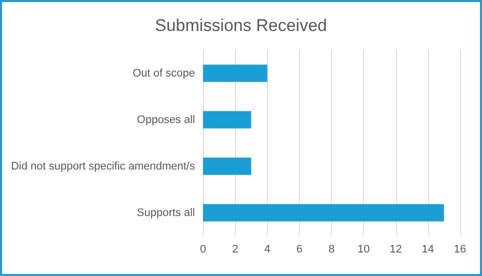 This screenshot has width=482, height=276. What do you see at coordinates (163, 73) in the screenshot?
I see `y-tick-label: Out of scope` at bounding box center [163, 73].